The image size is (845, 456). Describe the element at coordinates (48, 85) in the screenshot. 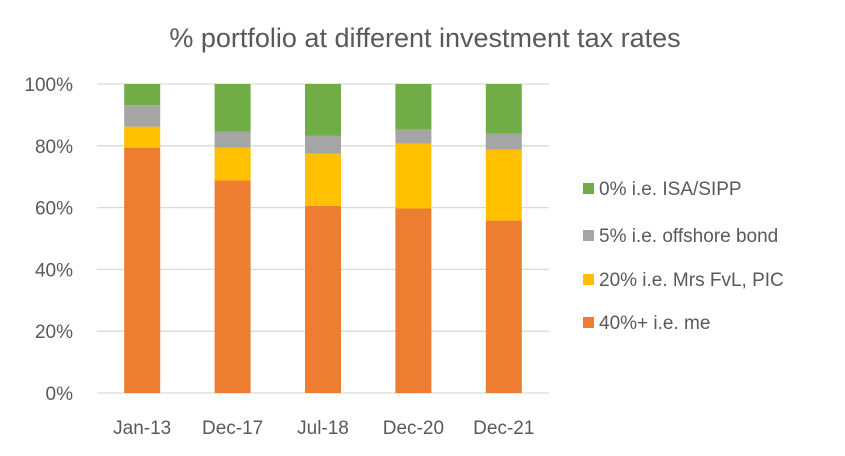

I see `y-tick-label: 100%` at that location.